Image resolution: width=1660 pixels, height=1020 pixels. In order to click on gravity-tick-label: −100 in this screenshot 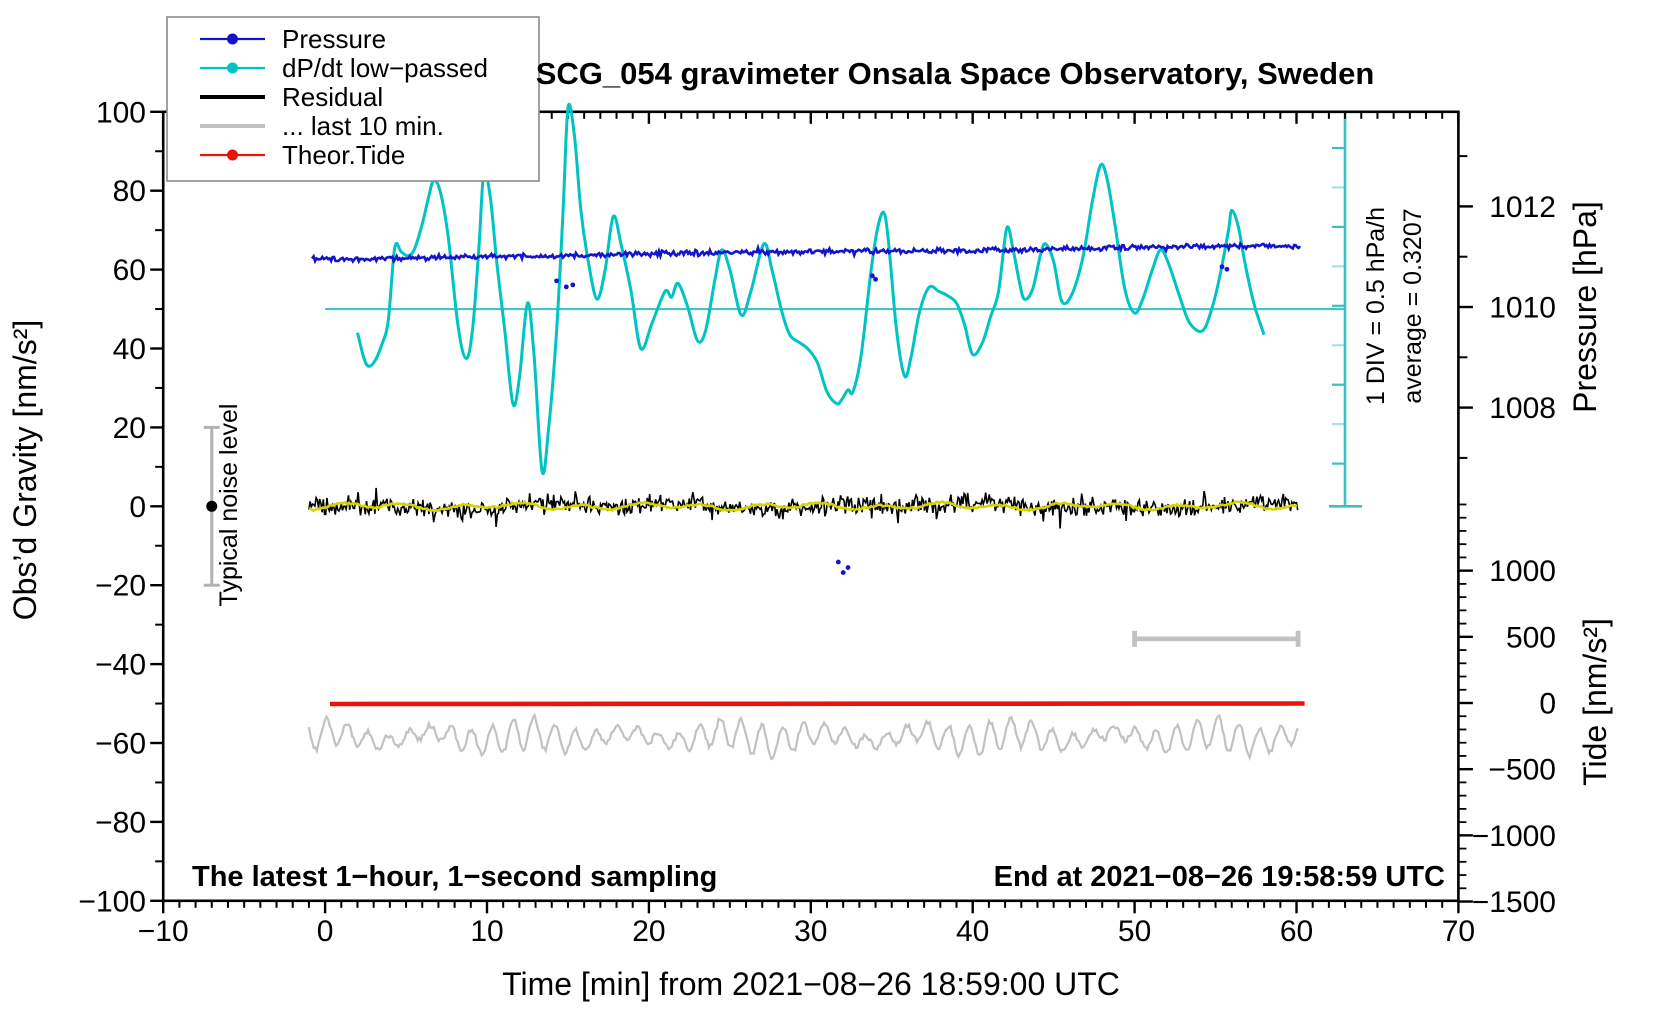, I will do `click(112, 901)`.